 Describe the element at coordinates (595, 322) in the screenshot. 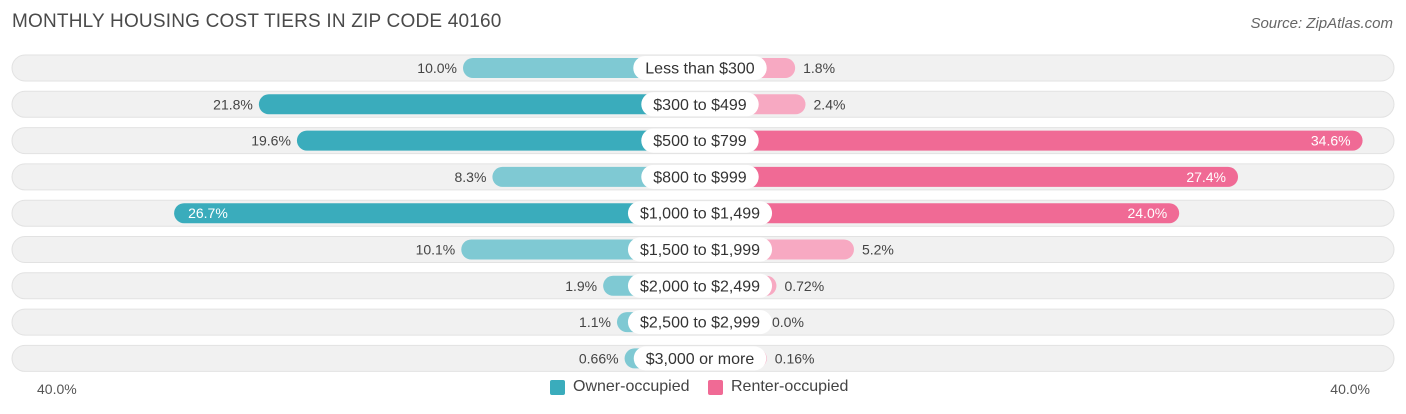

I see `owner-value-label: 1.1%` at that location.